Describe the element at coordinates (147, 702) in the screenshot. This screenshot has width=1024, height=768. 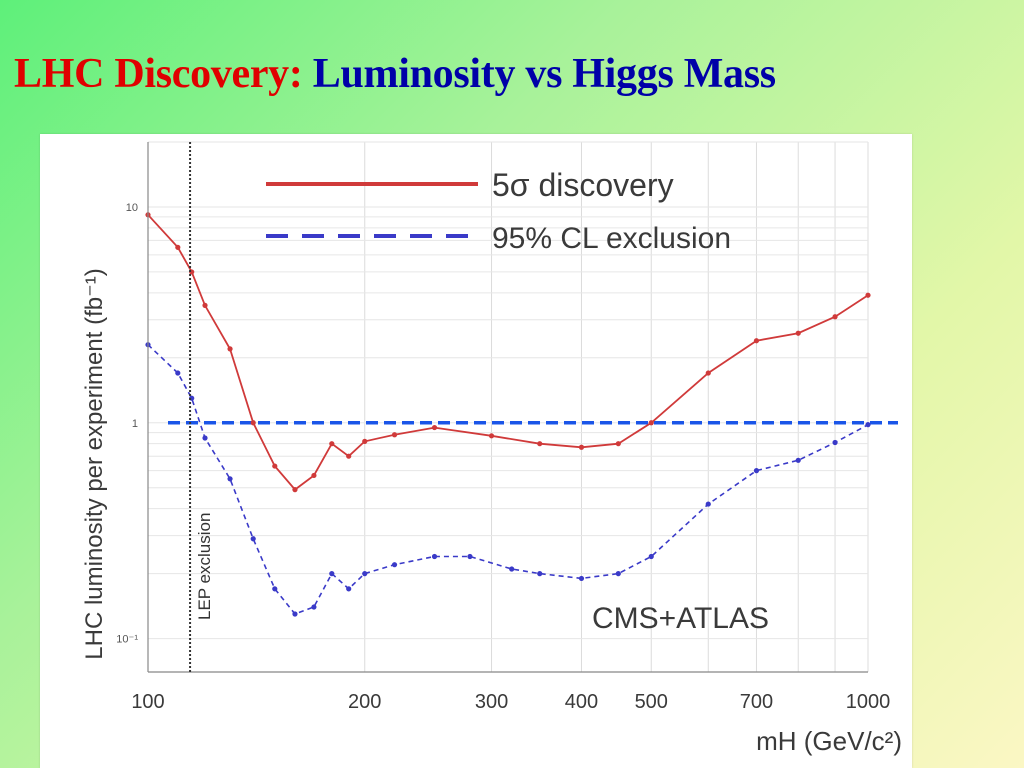
I see `x-tick-label-0: 100` at that location.